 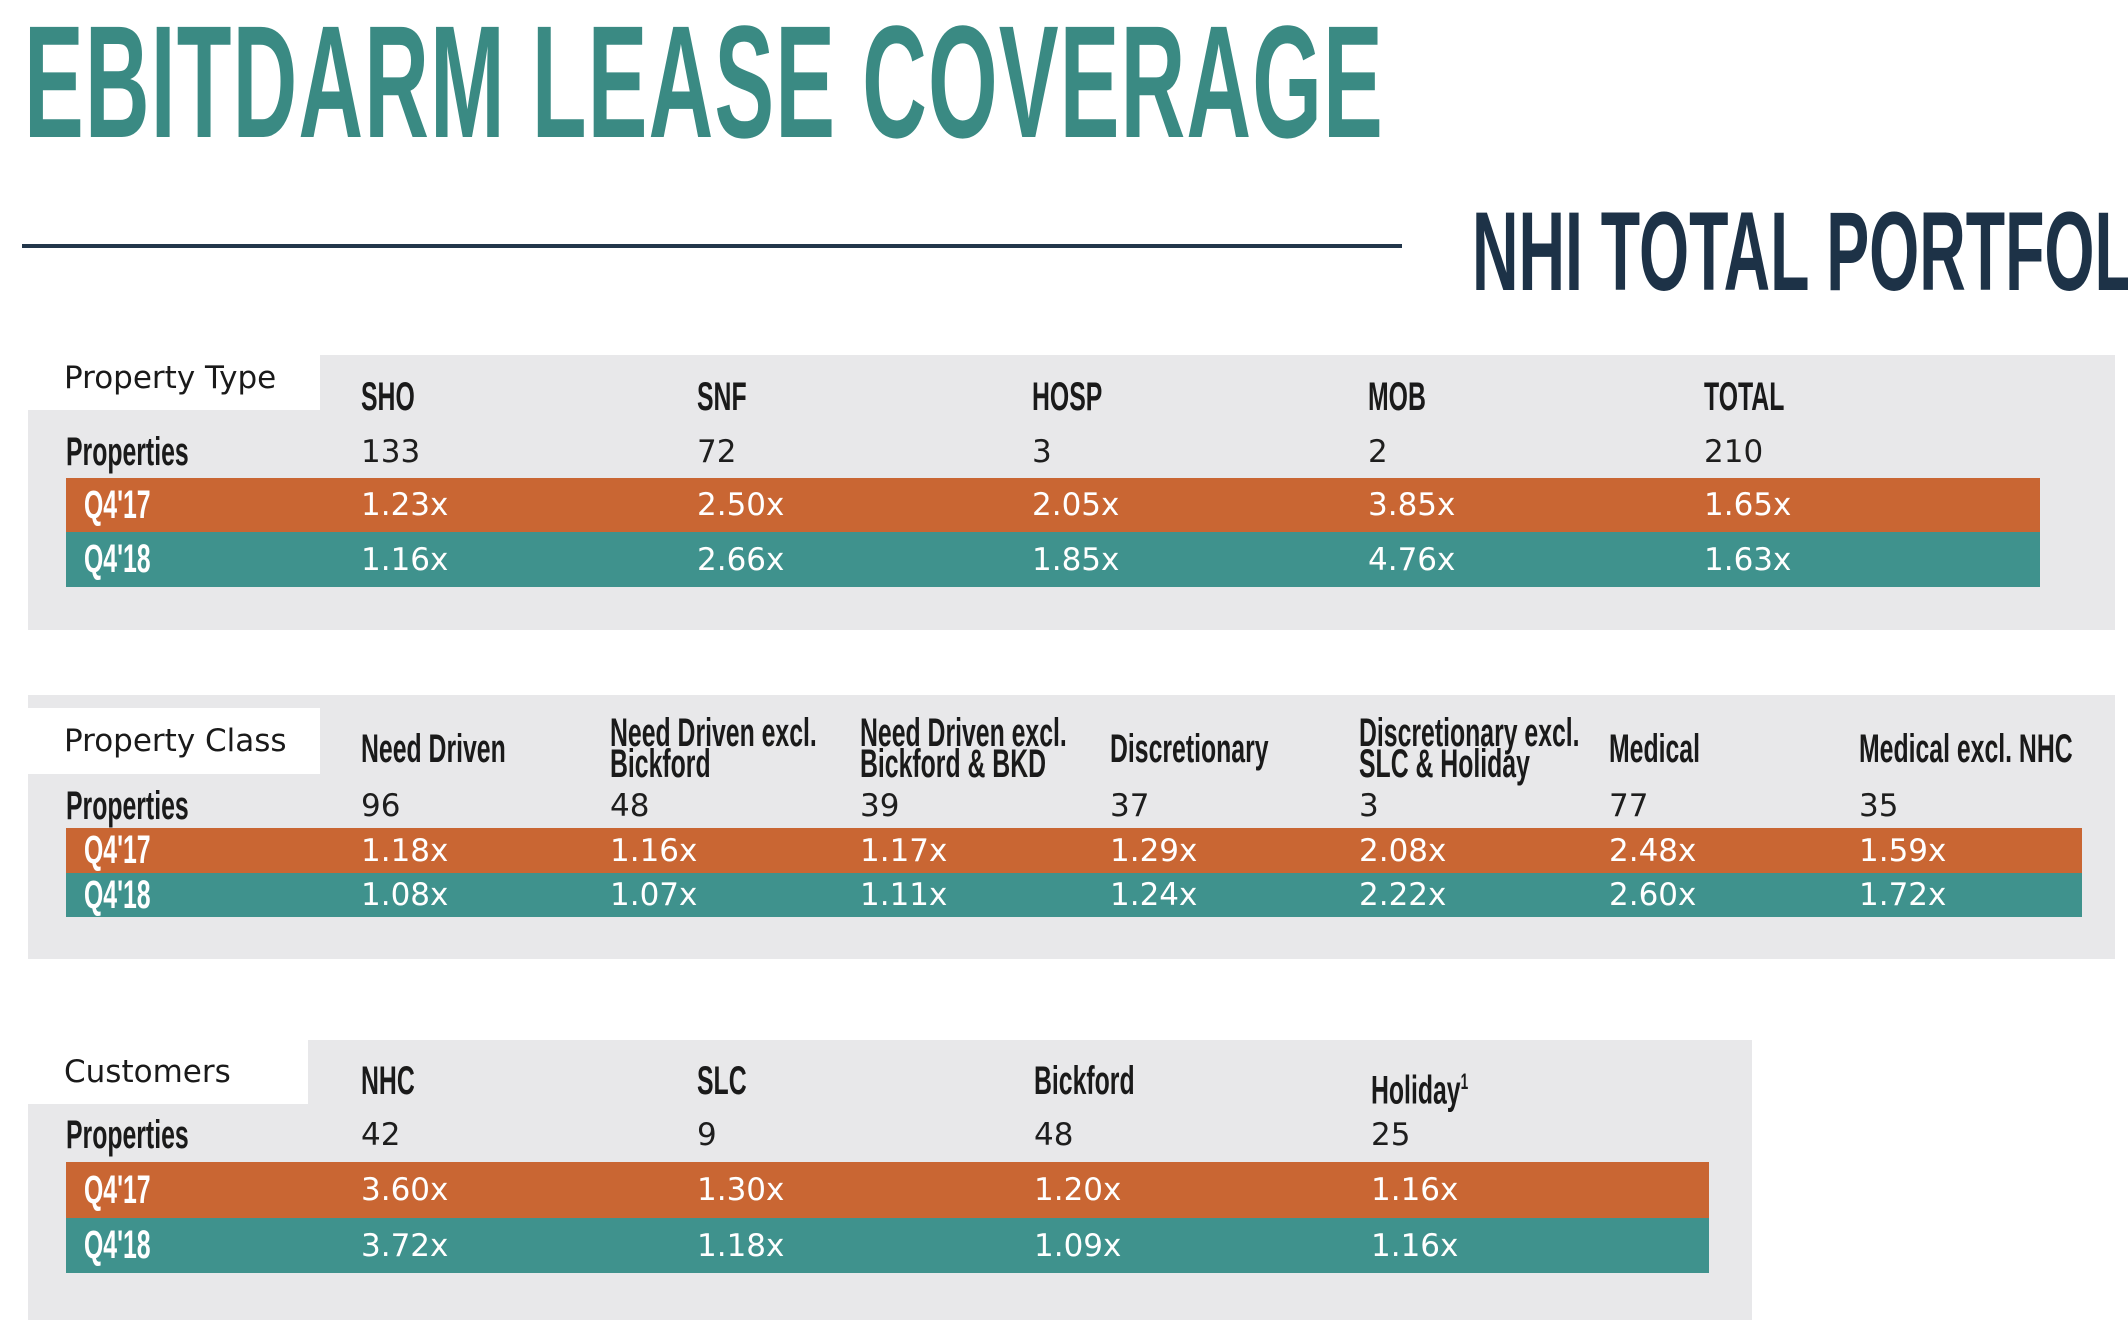 What do you see at coordinates (717, 452) in the screenshot?
I see `table-cell: 72` at bounding box center [717, 452].